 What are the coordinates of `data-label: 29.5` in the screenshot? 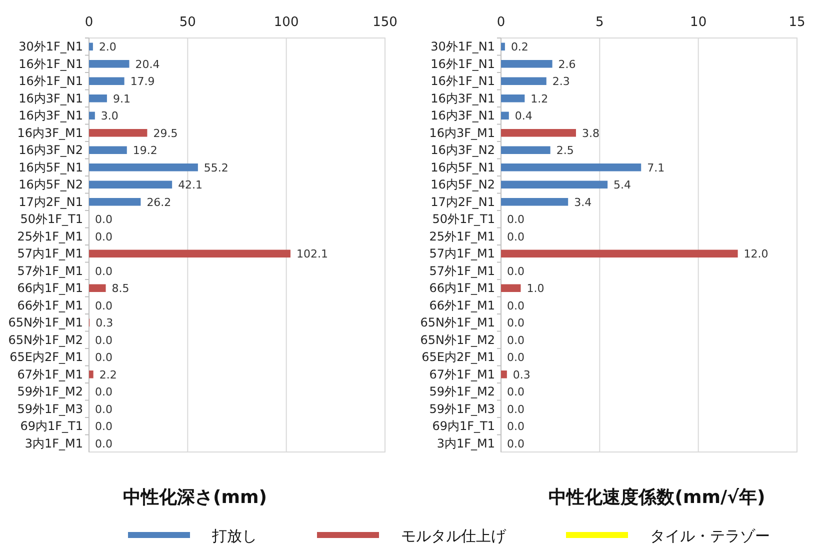 It's located at (165, 133).